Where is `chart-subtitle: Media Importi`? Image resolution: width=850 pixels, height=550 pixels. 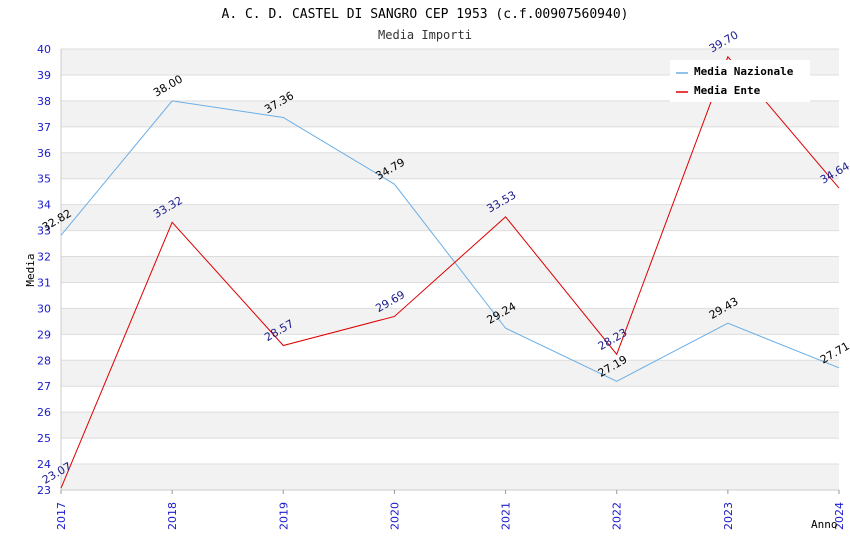
chart-subtitle: Media Importi is located at coordinates (425, 35).